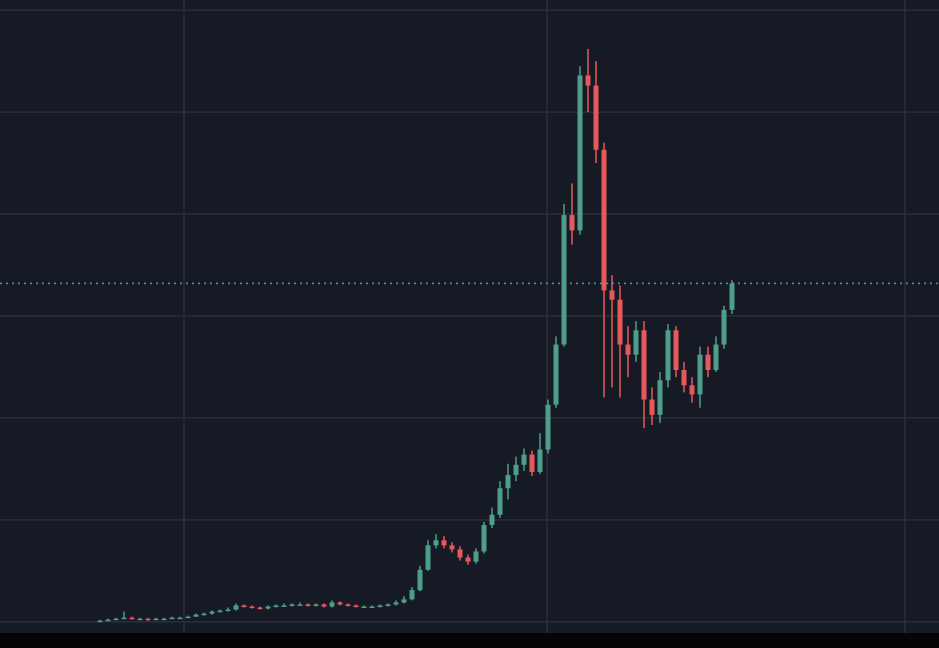 Image resolution: width=939 pixels, height=648 pixels. What do you see at coordinates (469, 640) in the screenshot?
I see `bottom-bar` at bounding box center [469, 640].